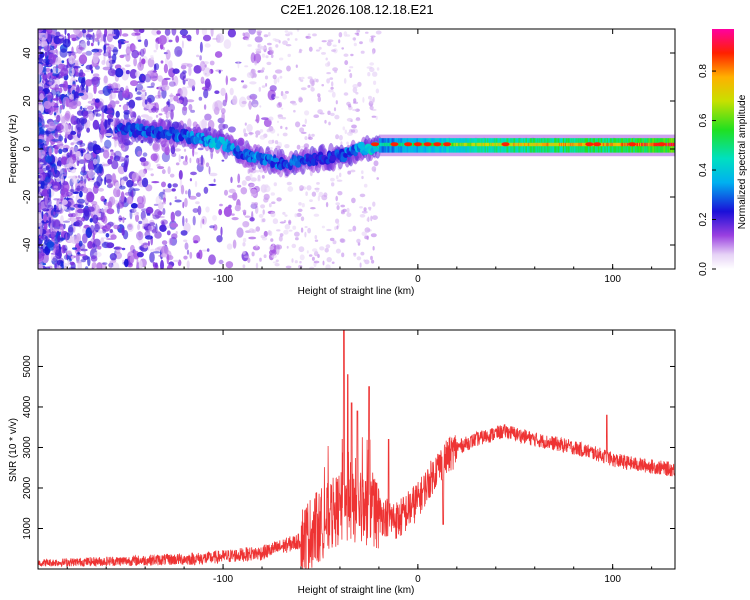  I want to click on x-tick-label: 0, so click(418, 579).